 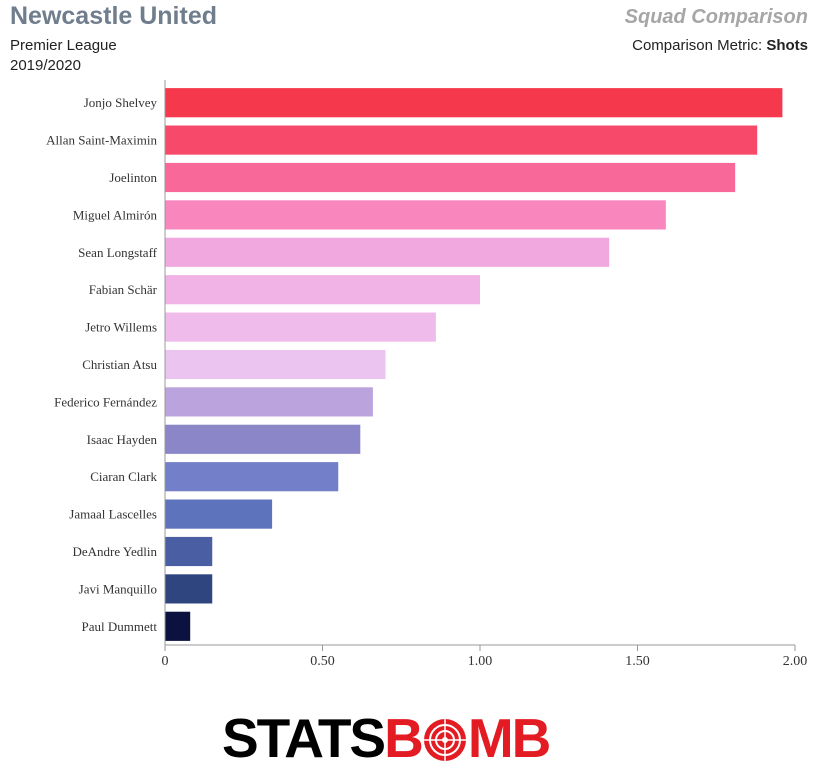 I want to click on bar-jetro-willems, so click(x=300, y=327).